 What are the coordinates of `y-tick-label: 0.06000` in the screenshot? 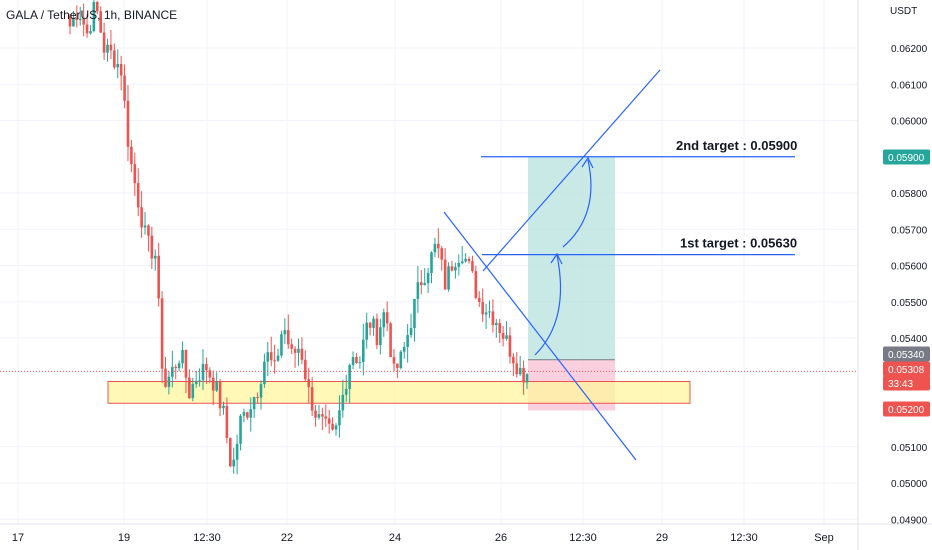 It's located at (909, 122).